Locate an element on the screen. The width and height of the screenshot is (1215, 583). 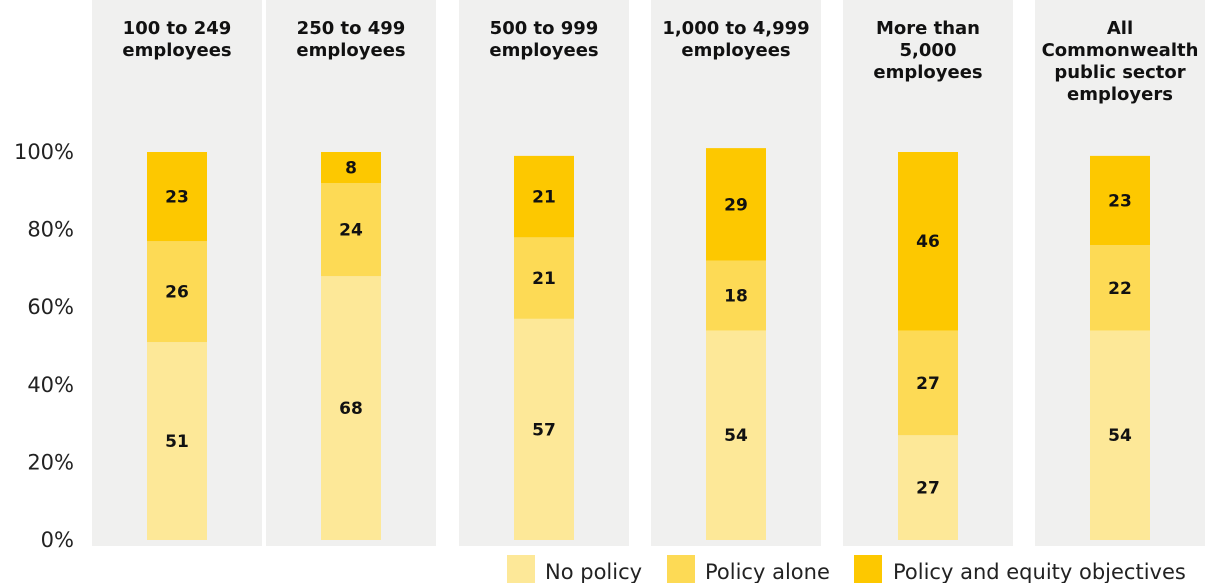
data-label: 24 is located at coordinates (351, 231).